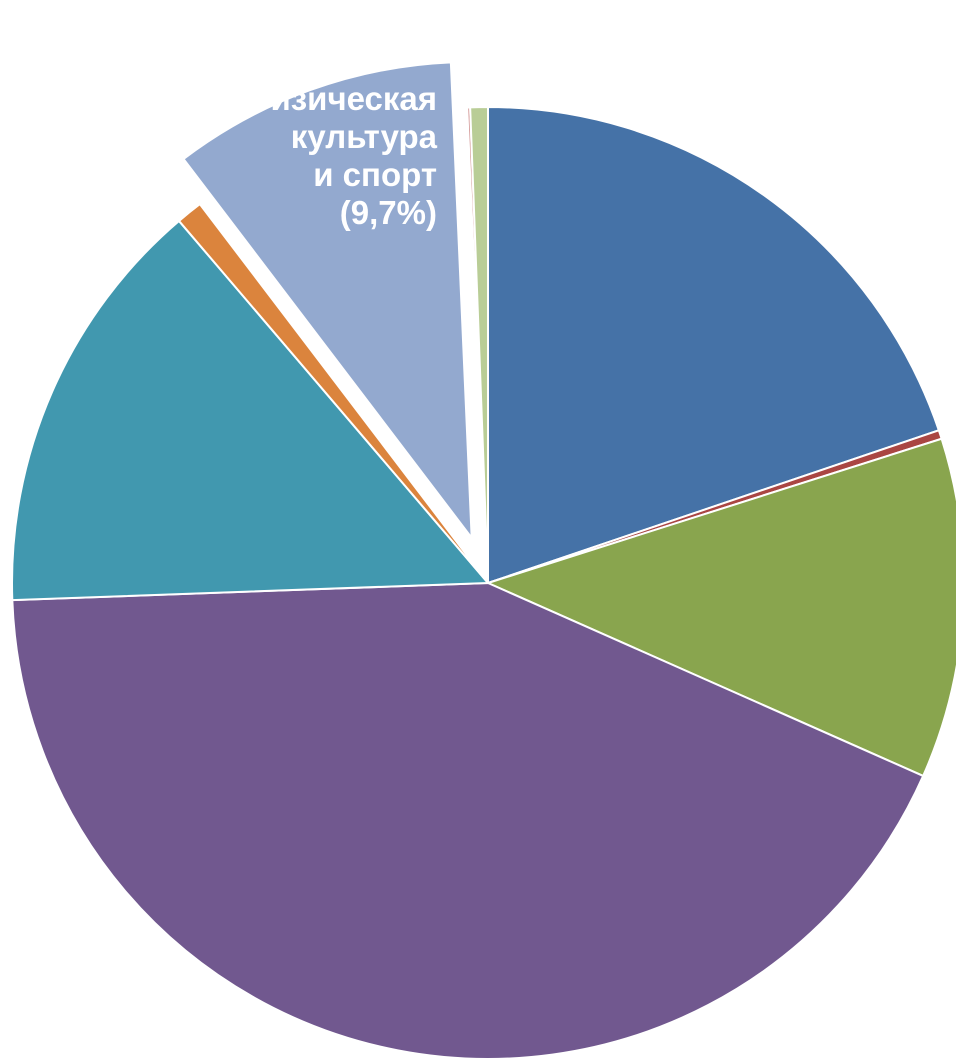  I want to click on slice-label-line-1: Физическая, so click(339, 98).